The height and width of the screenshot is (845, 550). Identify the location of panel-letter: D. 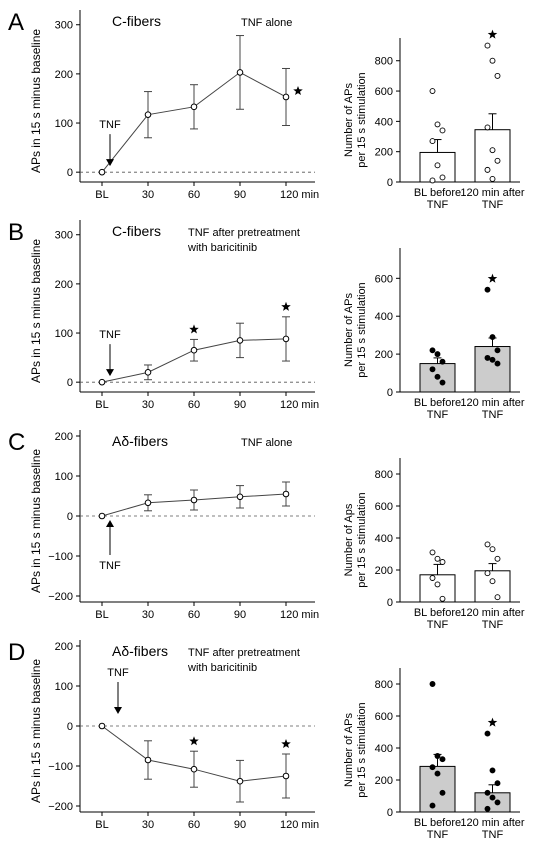
(16, 652).